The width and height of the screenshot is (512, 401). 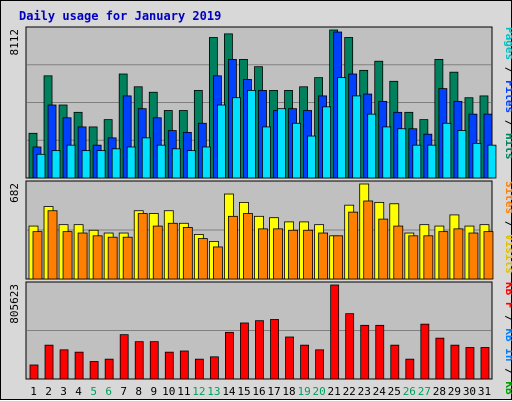 What do you see at coordinates (484, 391) in the screenshot?
I see `x-tick-label: 31` at bounding box center [484, 391].